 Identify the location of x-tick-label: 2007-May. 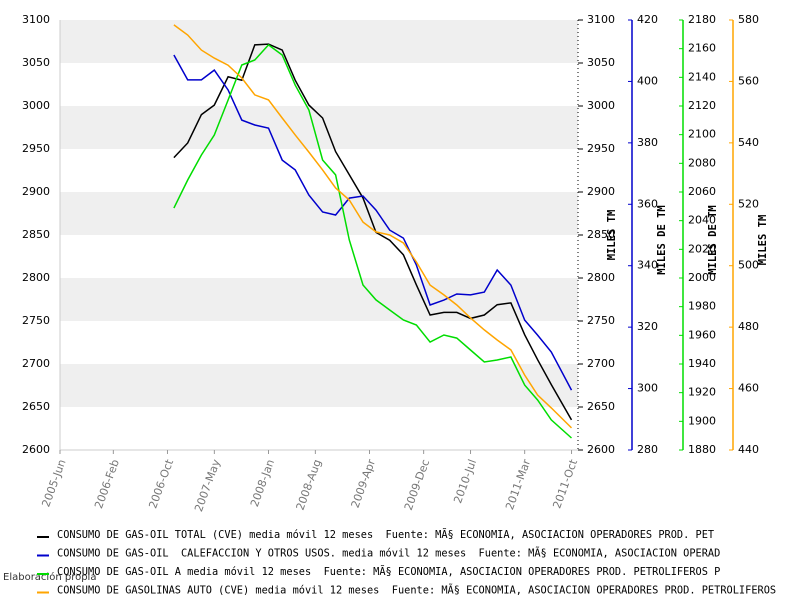
(207, 485).